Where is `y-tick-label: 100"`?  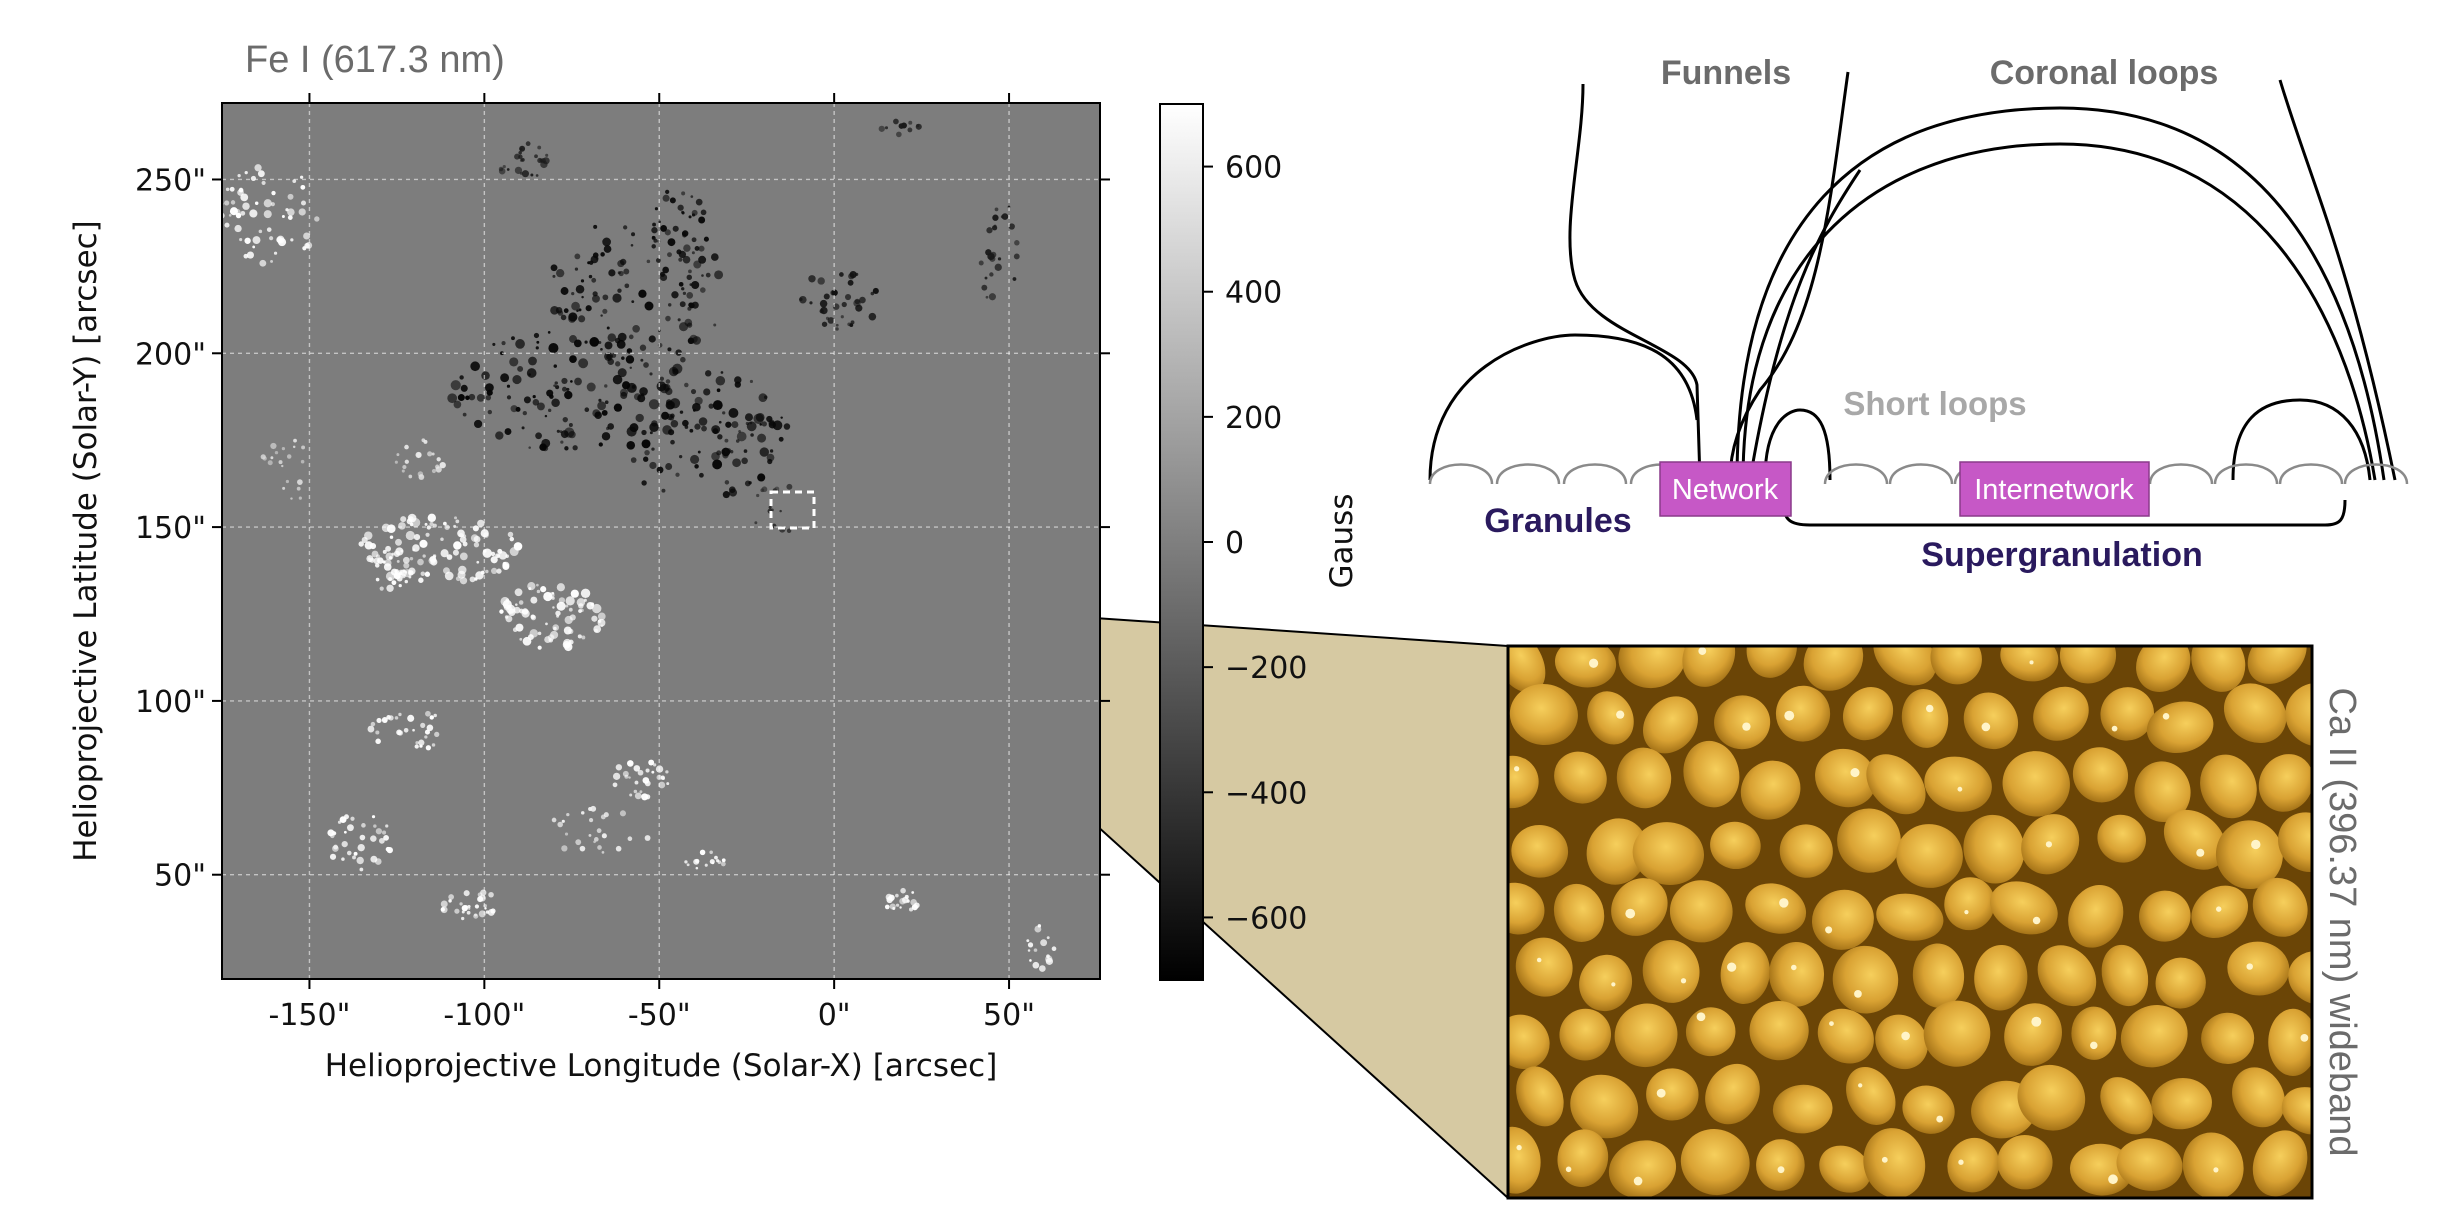
y-tick-label: 100" is located at coordinates (170, 702).